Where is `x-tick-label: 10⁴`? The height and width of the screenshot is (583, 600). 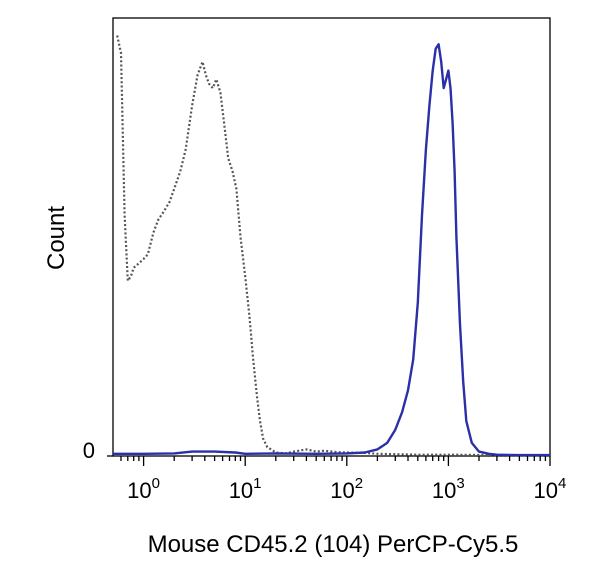
x-tick-label: 10⁴ is located at coordinates (550, 489).